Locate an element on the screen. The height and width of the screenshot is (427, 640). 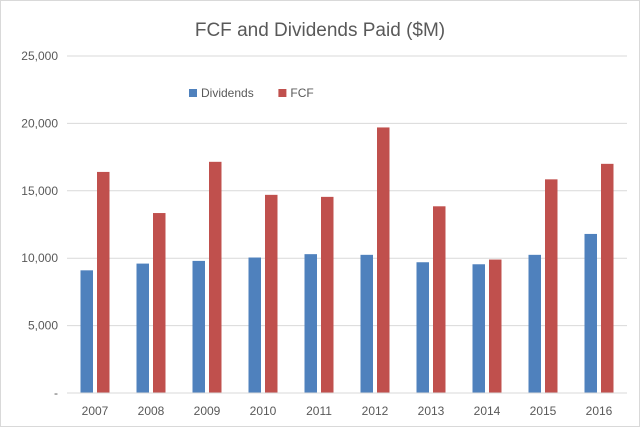
y-axis: - 5,000 10,000 15,000 20,000 25,000 is located at coordinates (39, 224).